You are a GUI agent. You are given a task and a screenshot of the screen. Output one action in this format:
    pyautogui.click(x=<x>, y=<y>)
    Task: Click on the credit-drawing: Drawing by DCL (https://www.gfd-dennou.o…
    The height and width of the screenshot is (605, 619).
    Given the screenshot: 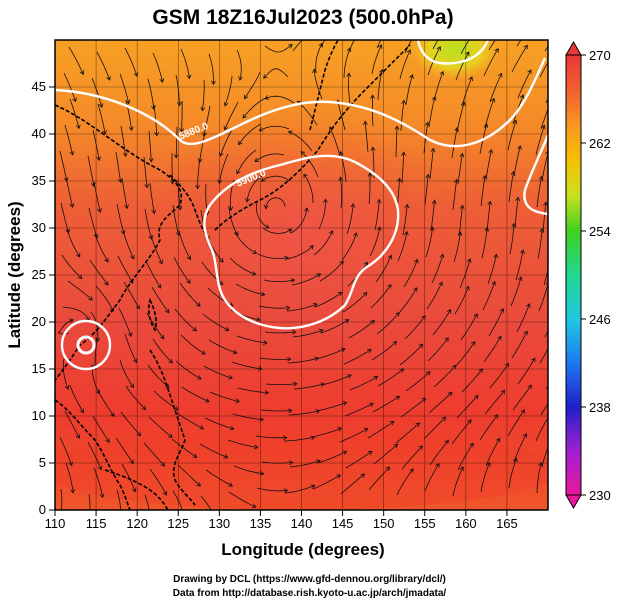 What is the action you would take?
    pyautogui.click(x=309, y=579)
    